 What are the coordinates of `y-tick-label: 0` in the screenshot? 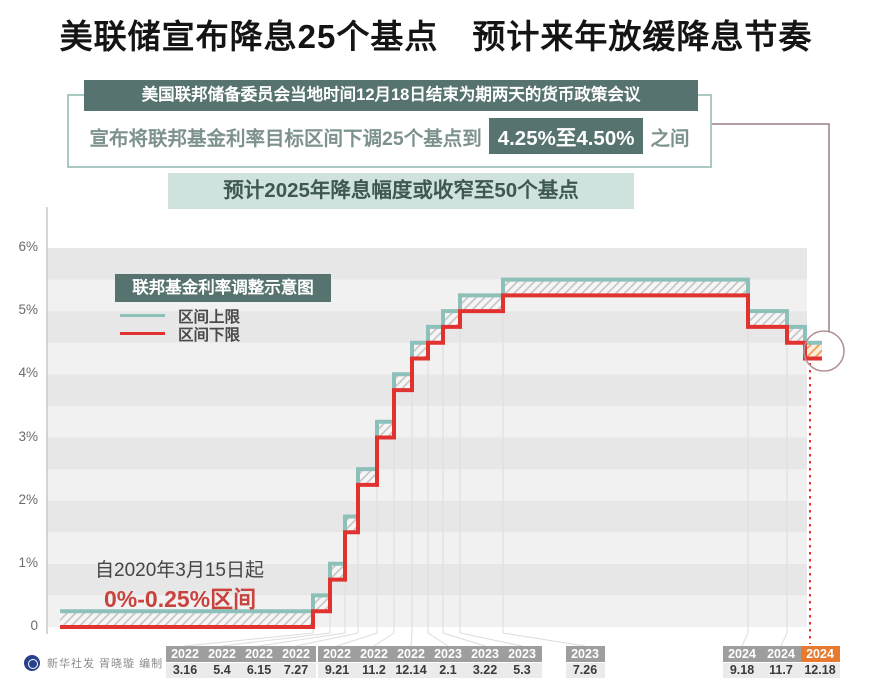 It's located at (34, 625).